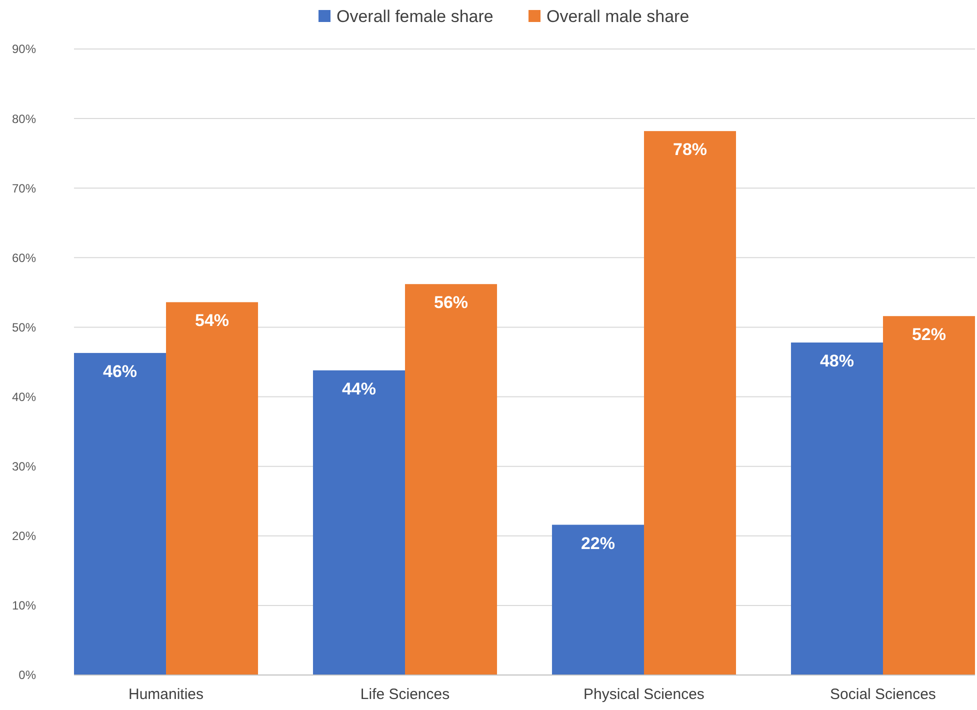 This screenshot has height=710, width=977. What do you see at coordinates (598, 543) in the screenshot?
I see `data-label: 22%` at bounding box center [598, 543].